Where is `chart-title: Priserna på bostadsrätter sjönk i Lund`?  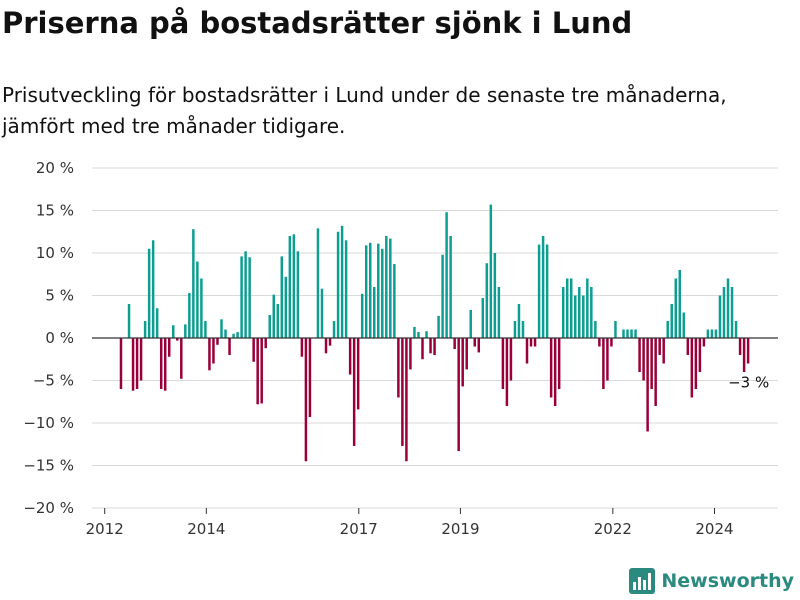
chart-title: Priserna på bostadsrätter sjönk i Lund is located at coordinates (317, 23).